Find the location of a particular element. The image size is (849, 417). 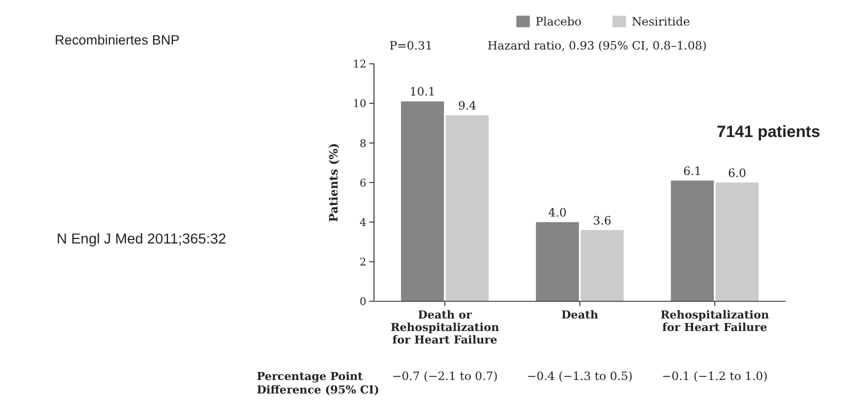

text: 10.1 is located at coordinates (423, 91).